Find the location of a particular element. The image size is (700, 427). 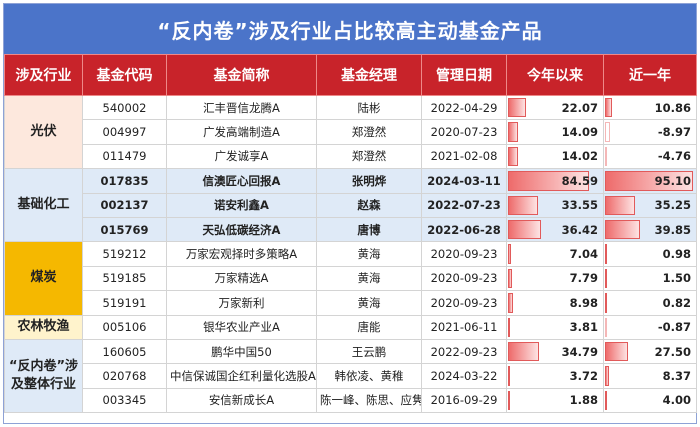

date-cell: 2016-09-29 is located at coordinates (464, 400).